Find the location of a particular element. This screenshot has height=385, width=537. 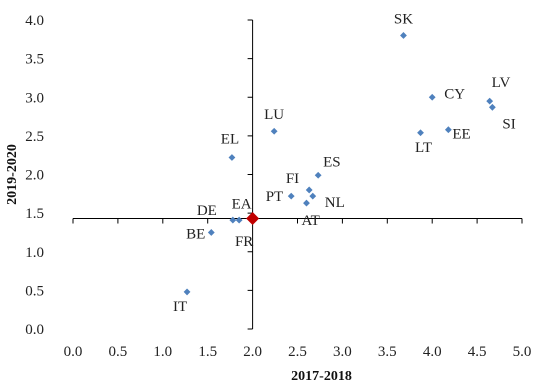

x-tick-label: 0.0 is located at coordinates (73, 352).